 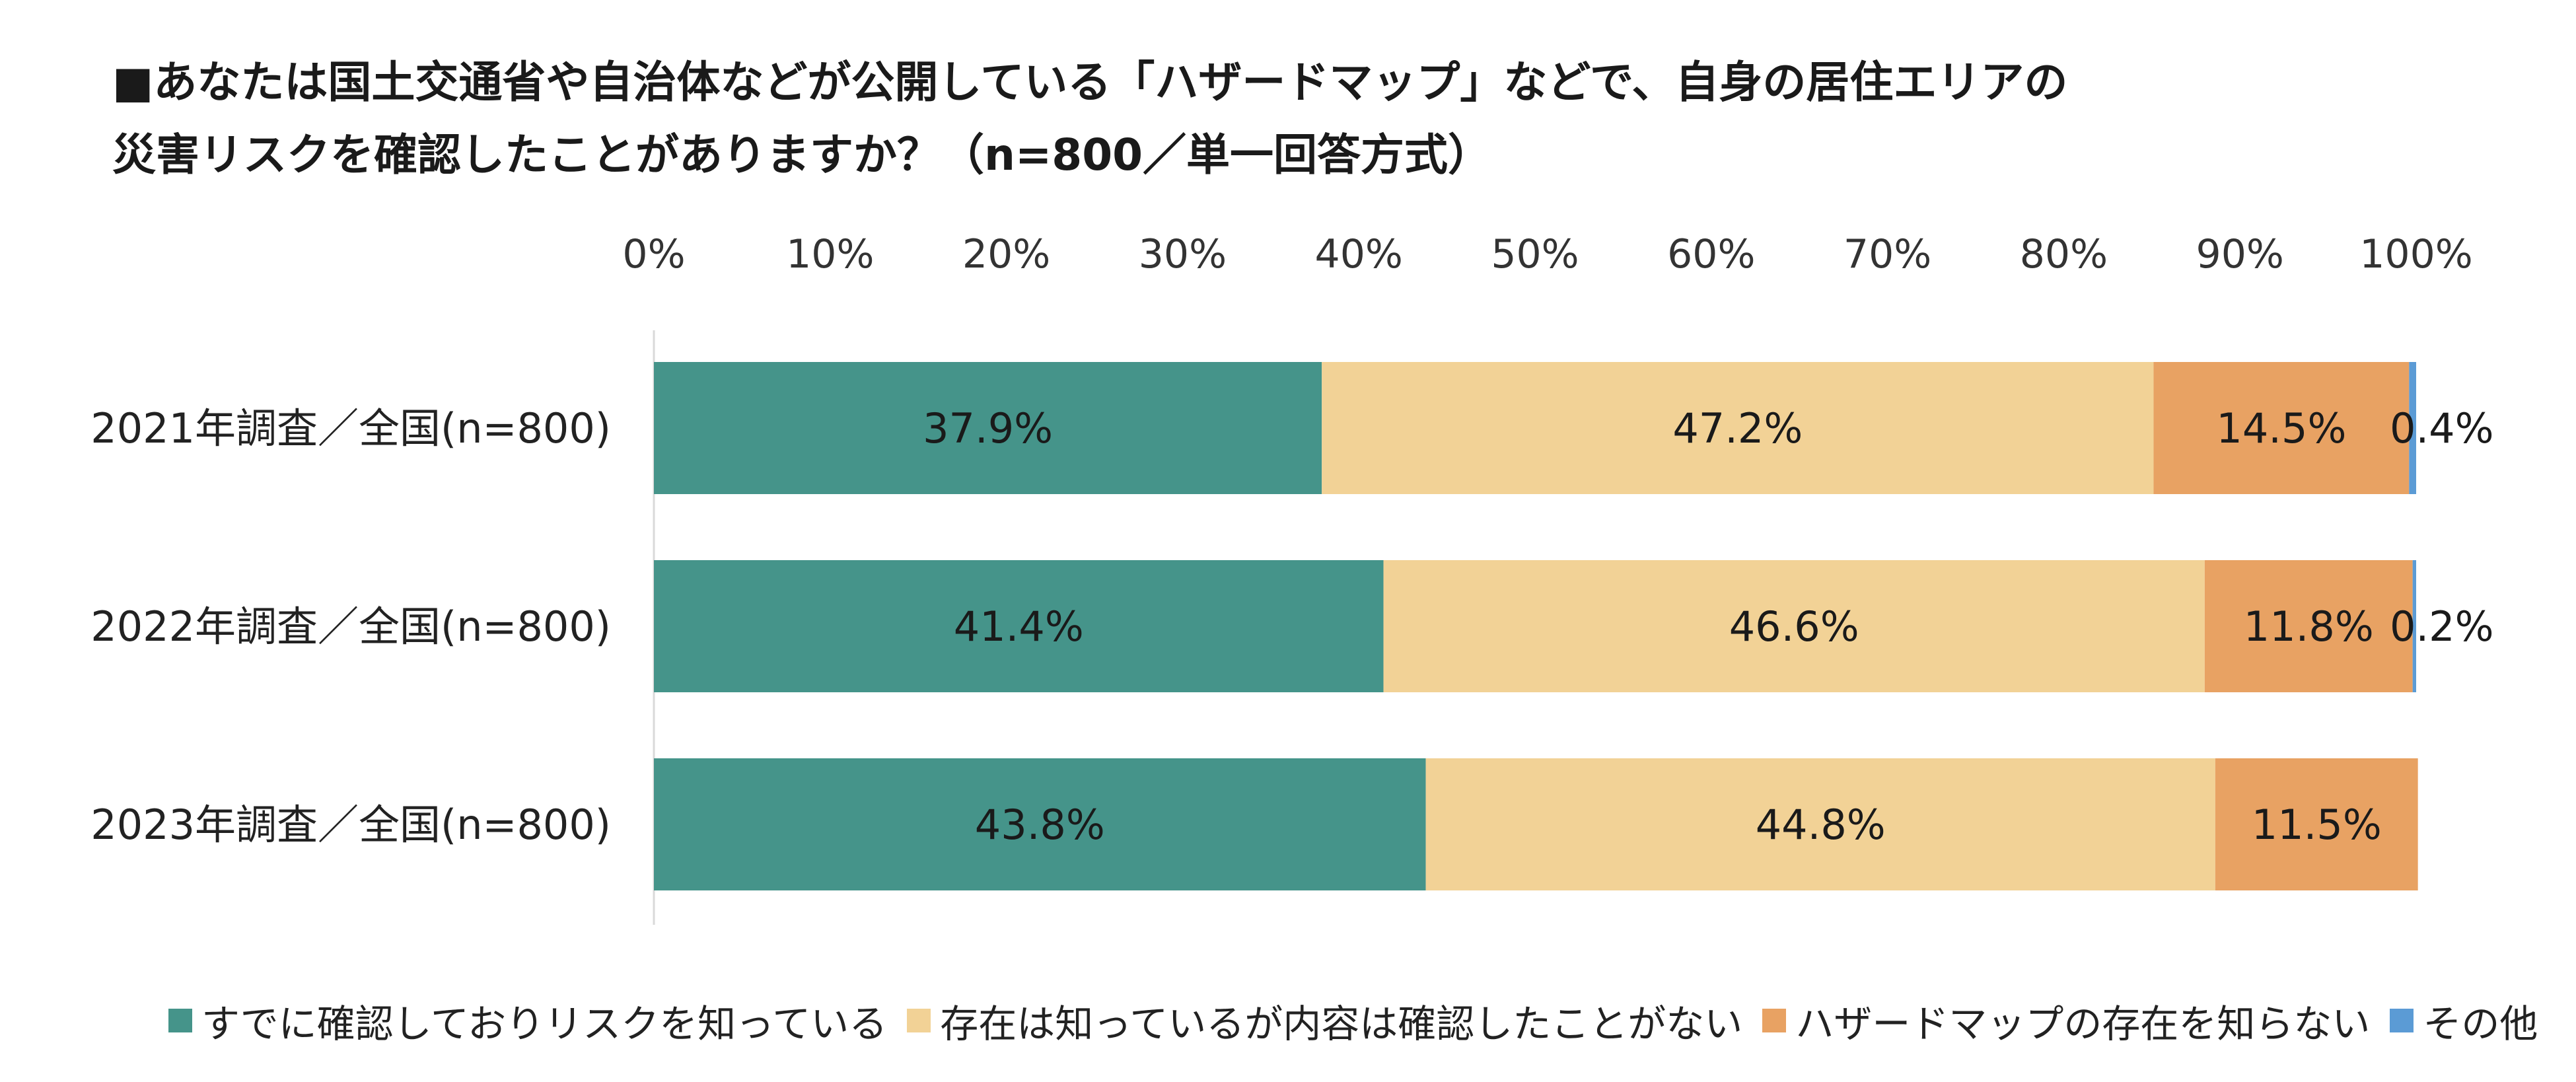 What do you see at coordinates (1711, 254) in the screenshot?
I see `x-tick-label: 60%` at bounding box center [1711, 254].